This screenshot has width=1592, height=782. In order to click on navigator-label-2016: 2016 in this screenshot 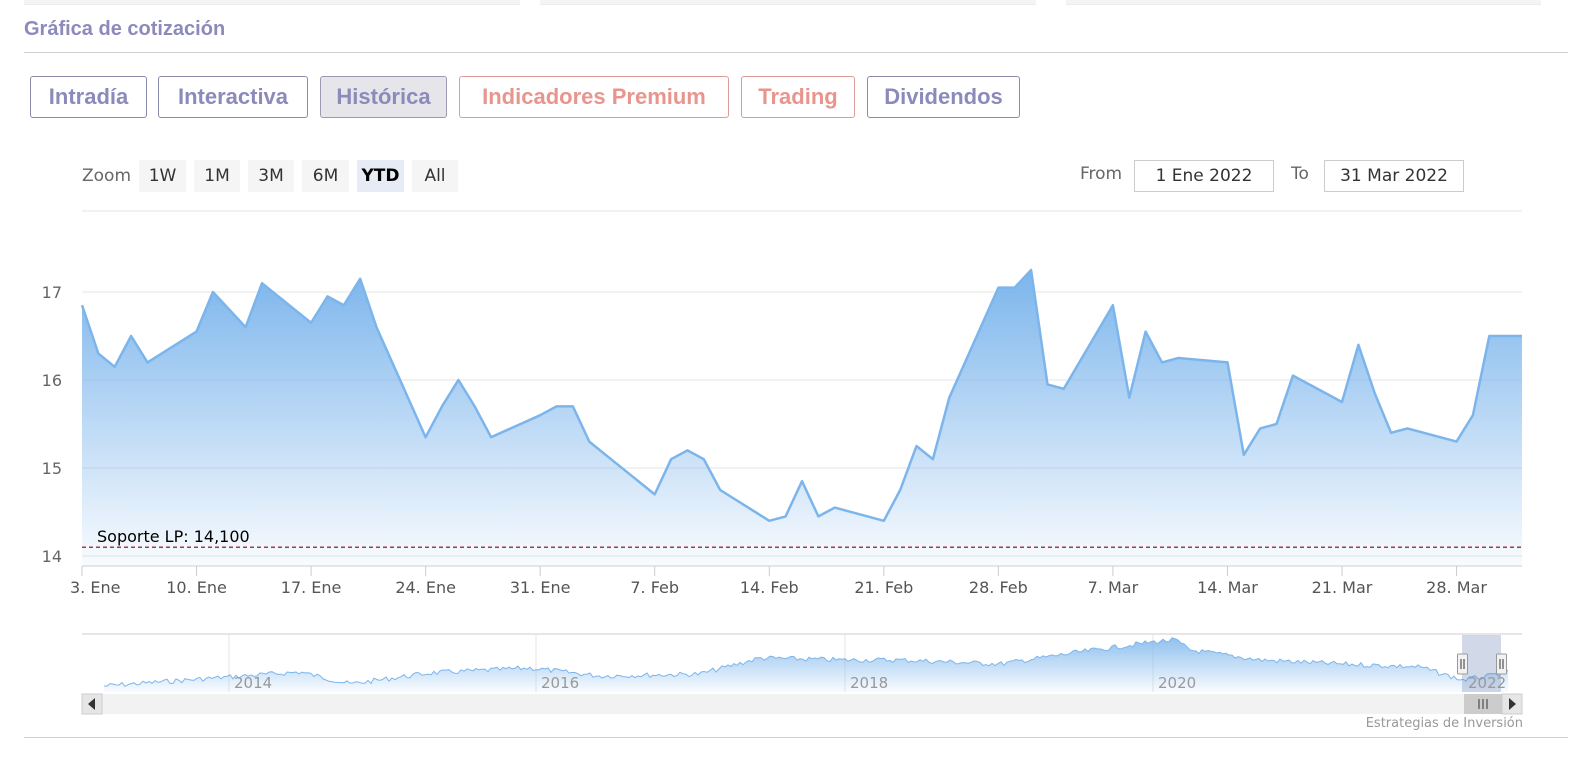, I will do `click(560, 683)`.